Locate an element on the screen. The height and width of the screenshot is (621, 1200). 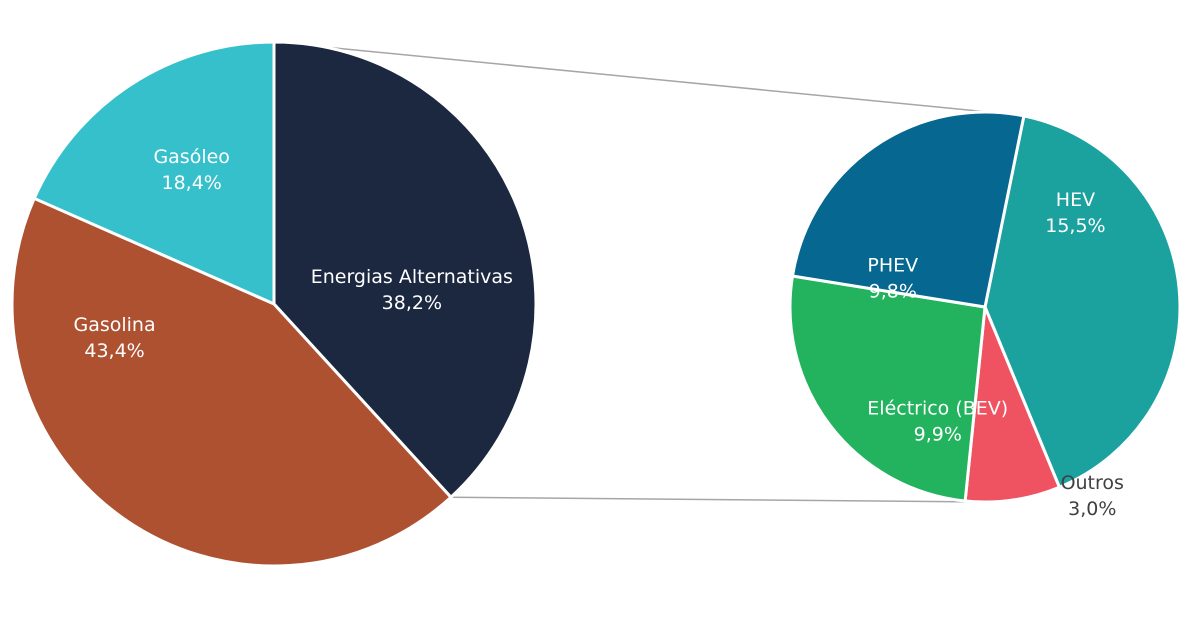
sub-label-electrico-bev: Eléctrico (BEV) 9,9% is located at coordinates (937, 421).